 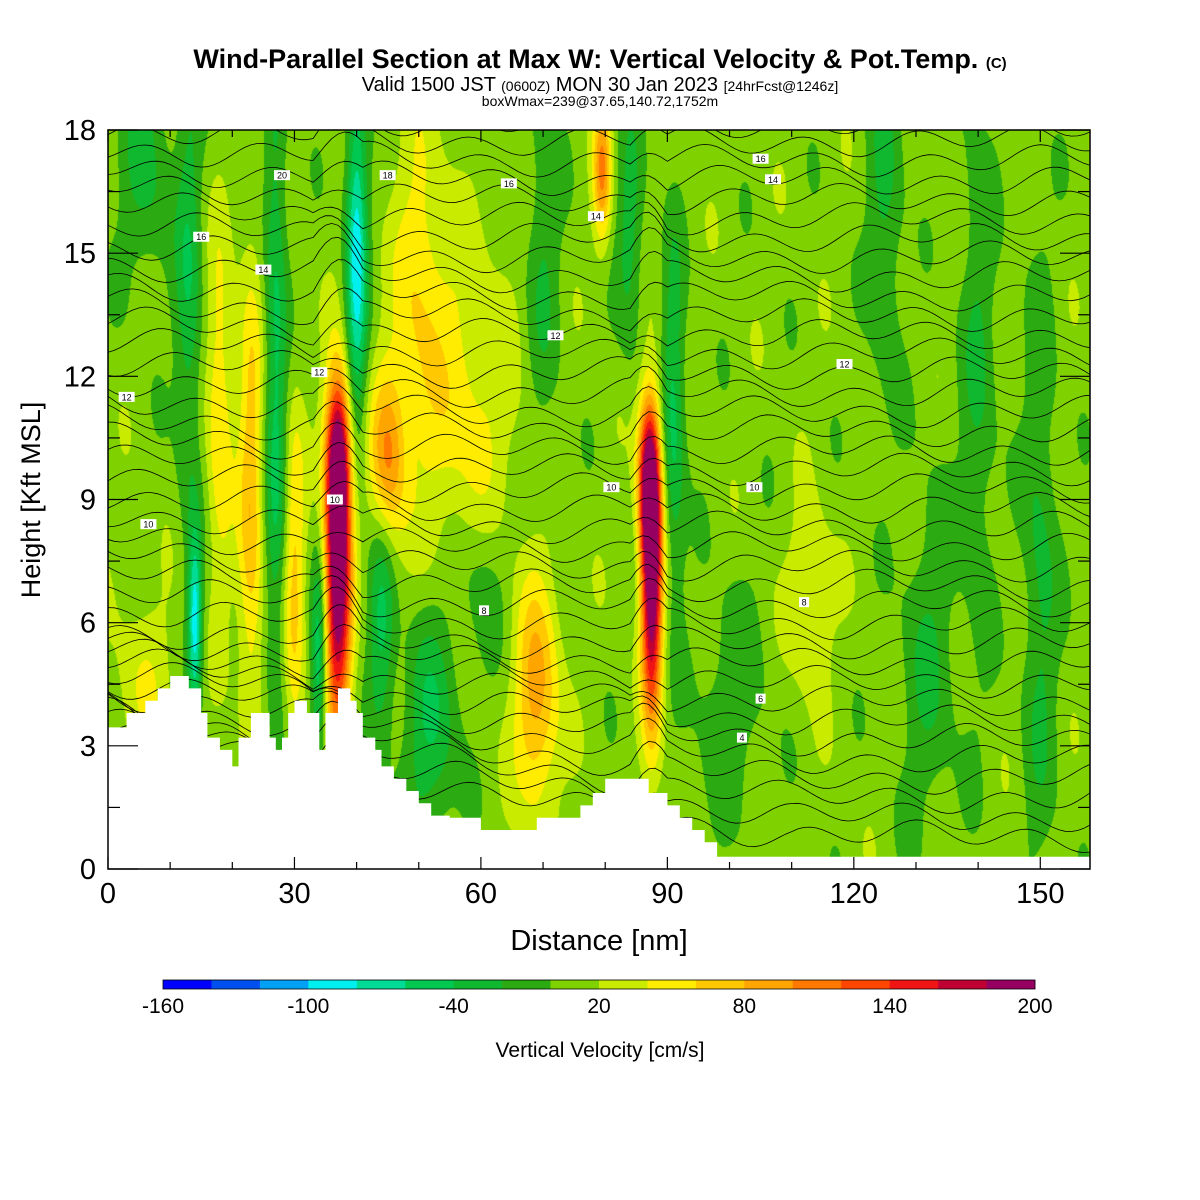 I want to click on y-tick-label: 12, so click(x=80, y=377).